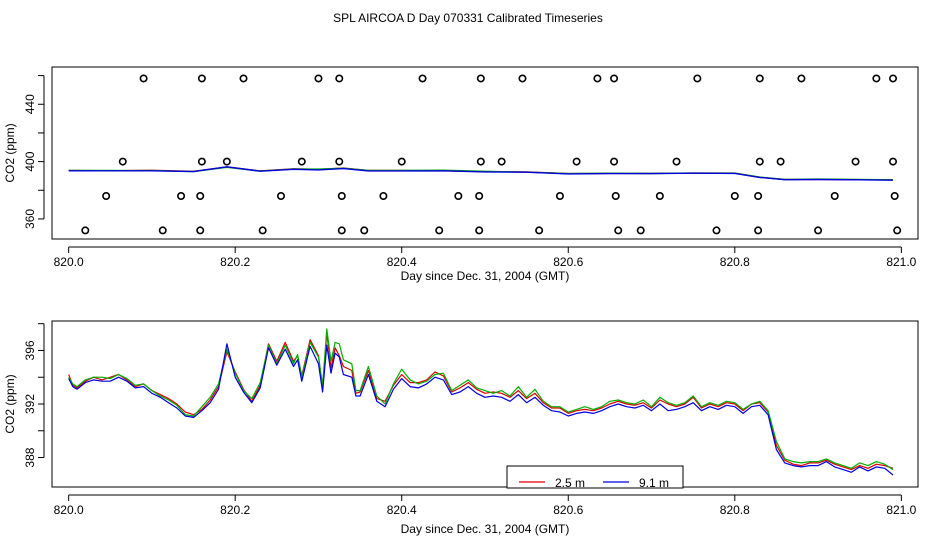 Image resolution: width=936 pixels, height=540 pixels. I want to click on top-y-axis-label: CO2 (ppm), so click(10, 152).